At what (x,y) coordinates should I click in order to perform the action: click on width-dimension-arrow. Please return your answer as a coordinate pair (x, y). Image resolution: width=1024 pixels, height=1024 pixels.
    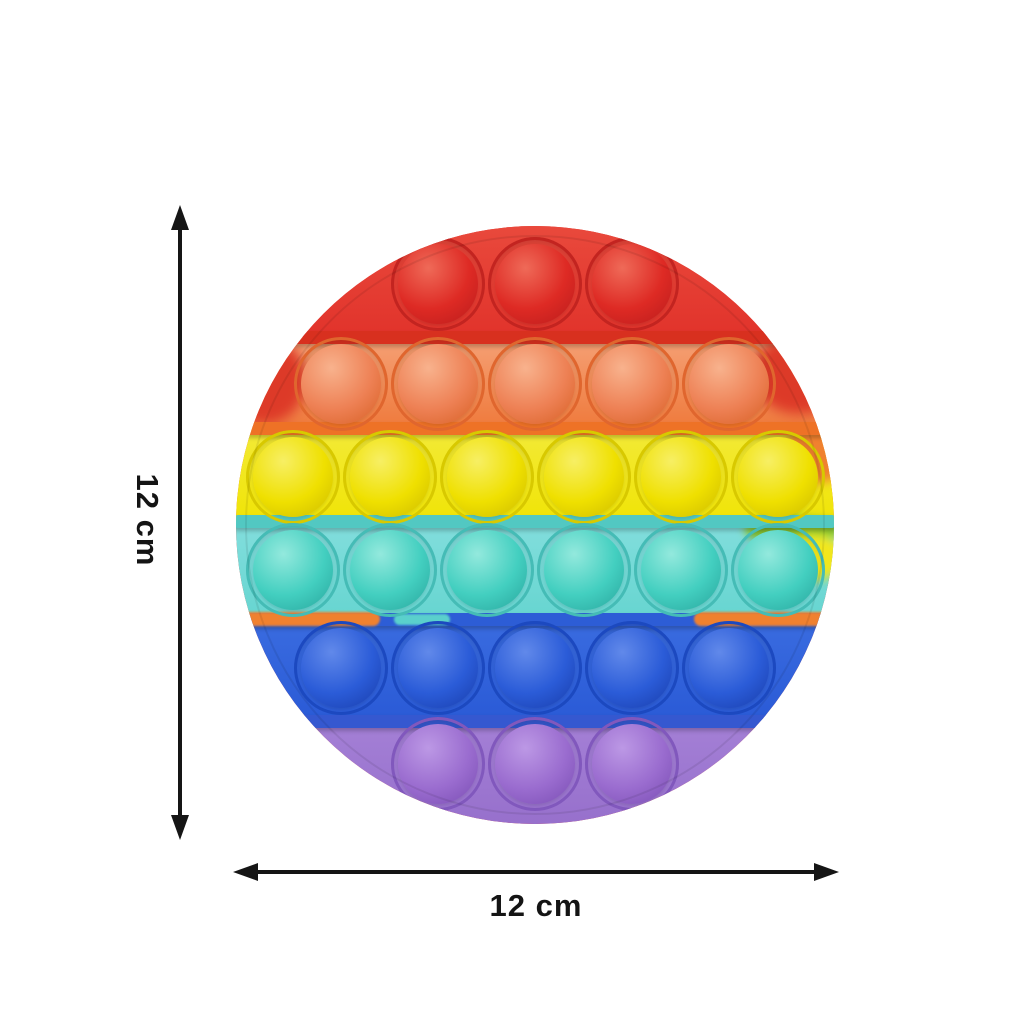
    Looking at the image, I should click on (536, 872).